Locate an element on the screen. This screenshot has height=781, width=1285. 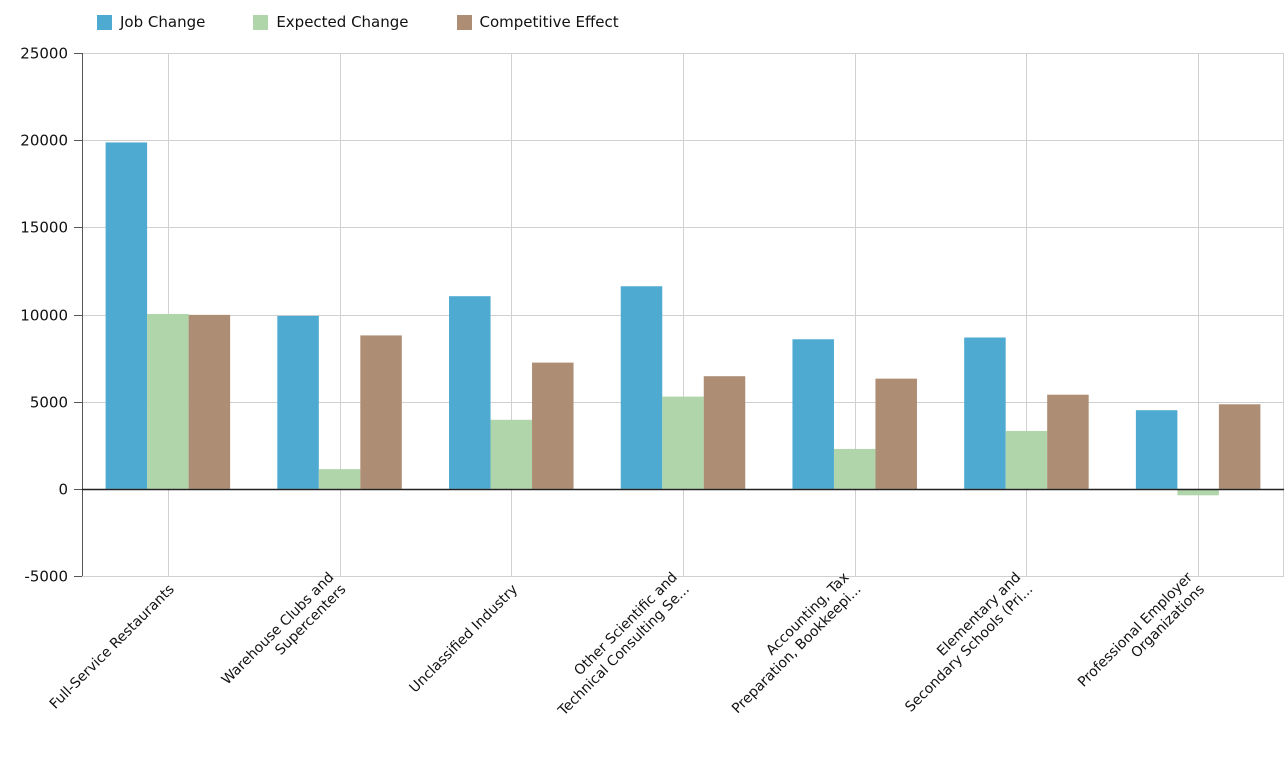
x-category-label: Professional EmployerOrganizations is located at coordinates (1141, 635).